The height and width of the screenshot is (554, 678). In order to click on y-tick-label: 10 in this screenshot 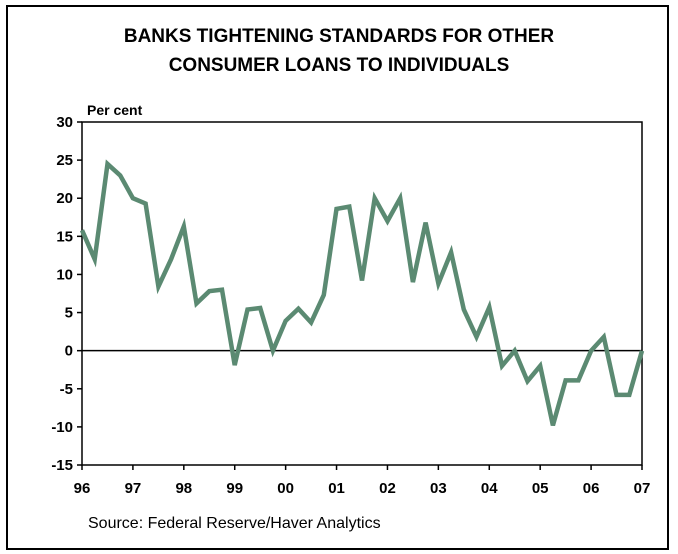, I will do `click(64, 274)`.